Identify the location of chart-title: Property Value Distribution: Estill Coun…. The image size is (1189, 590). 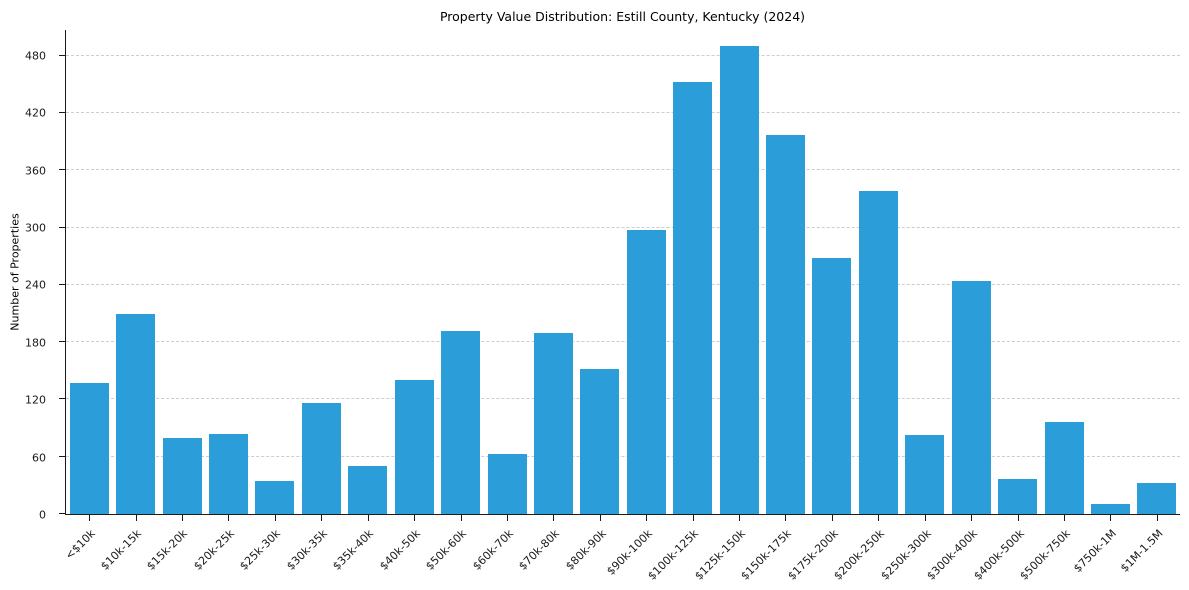
(622, 16).